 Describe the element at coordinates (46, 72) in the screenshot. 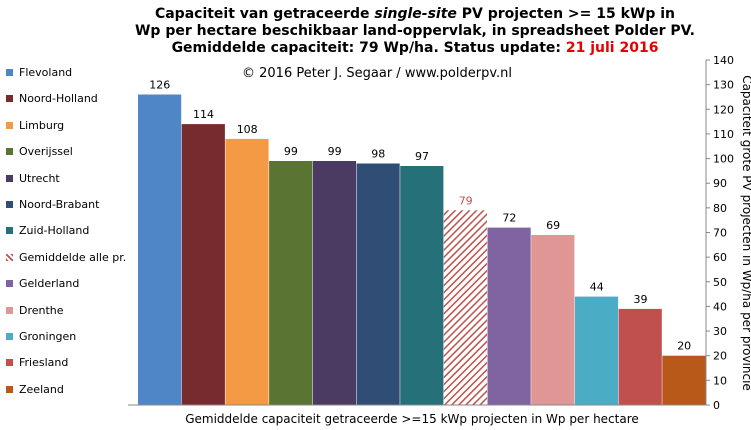

I see `legend-label: Flevoland` at that location.